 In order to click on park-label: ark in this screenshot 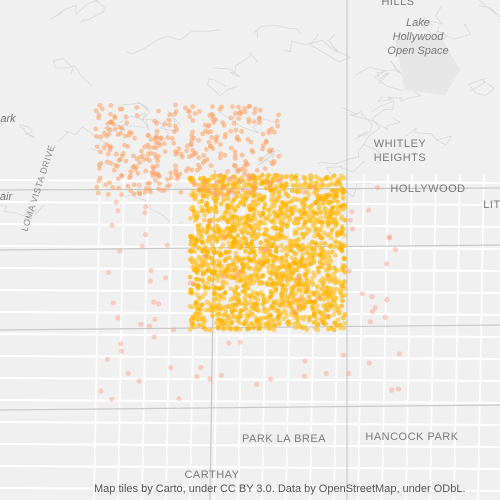, I will do `click(8, 119)`.